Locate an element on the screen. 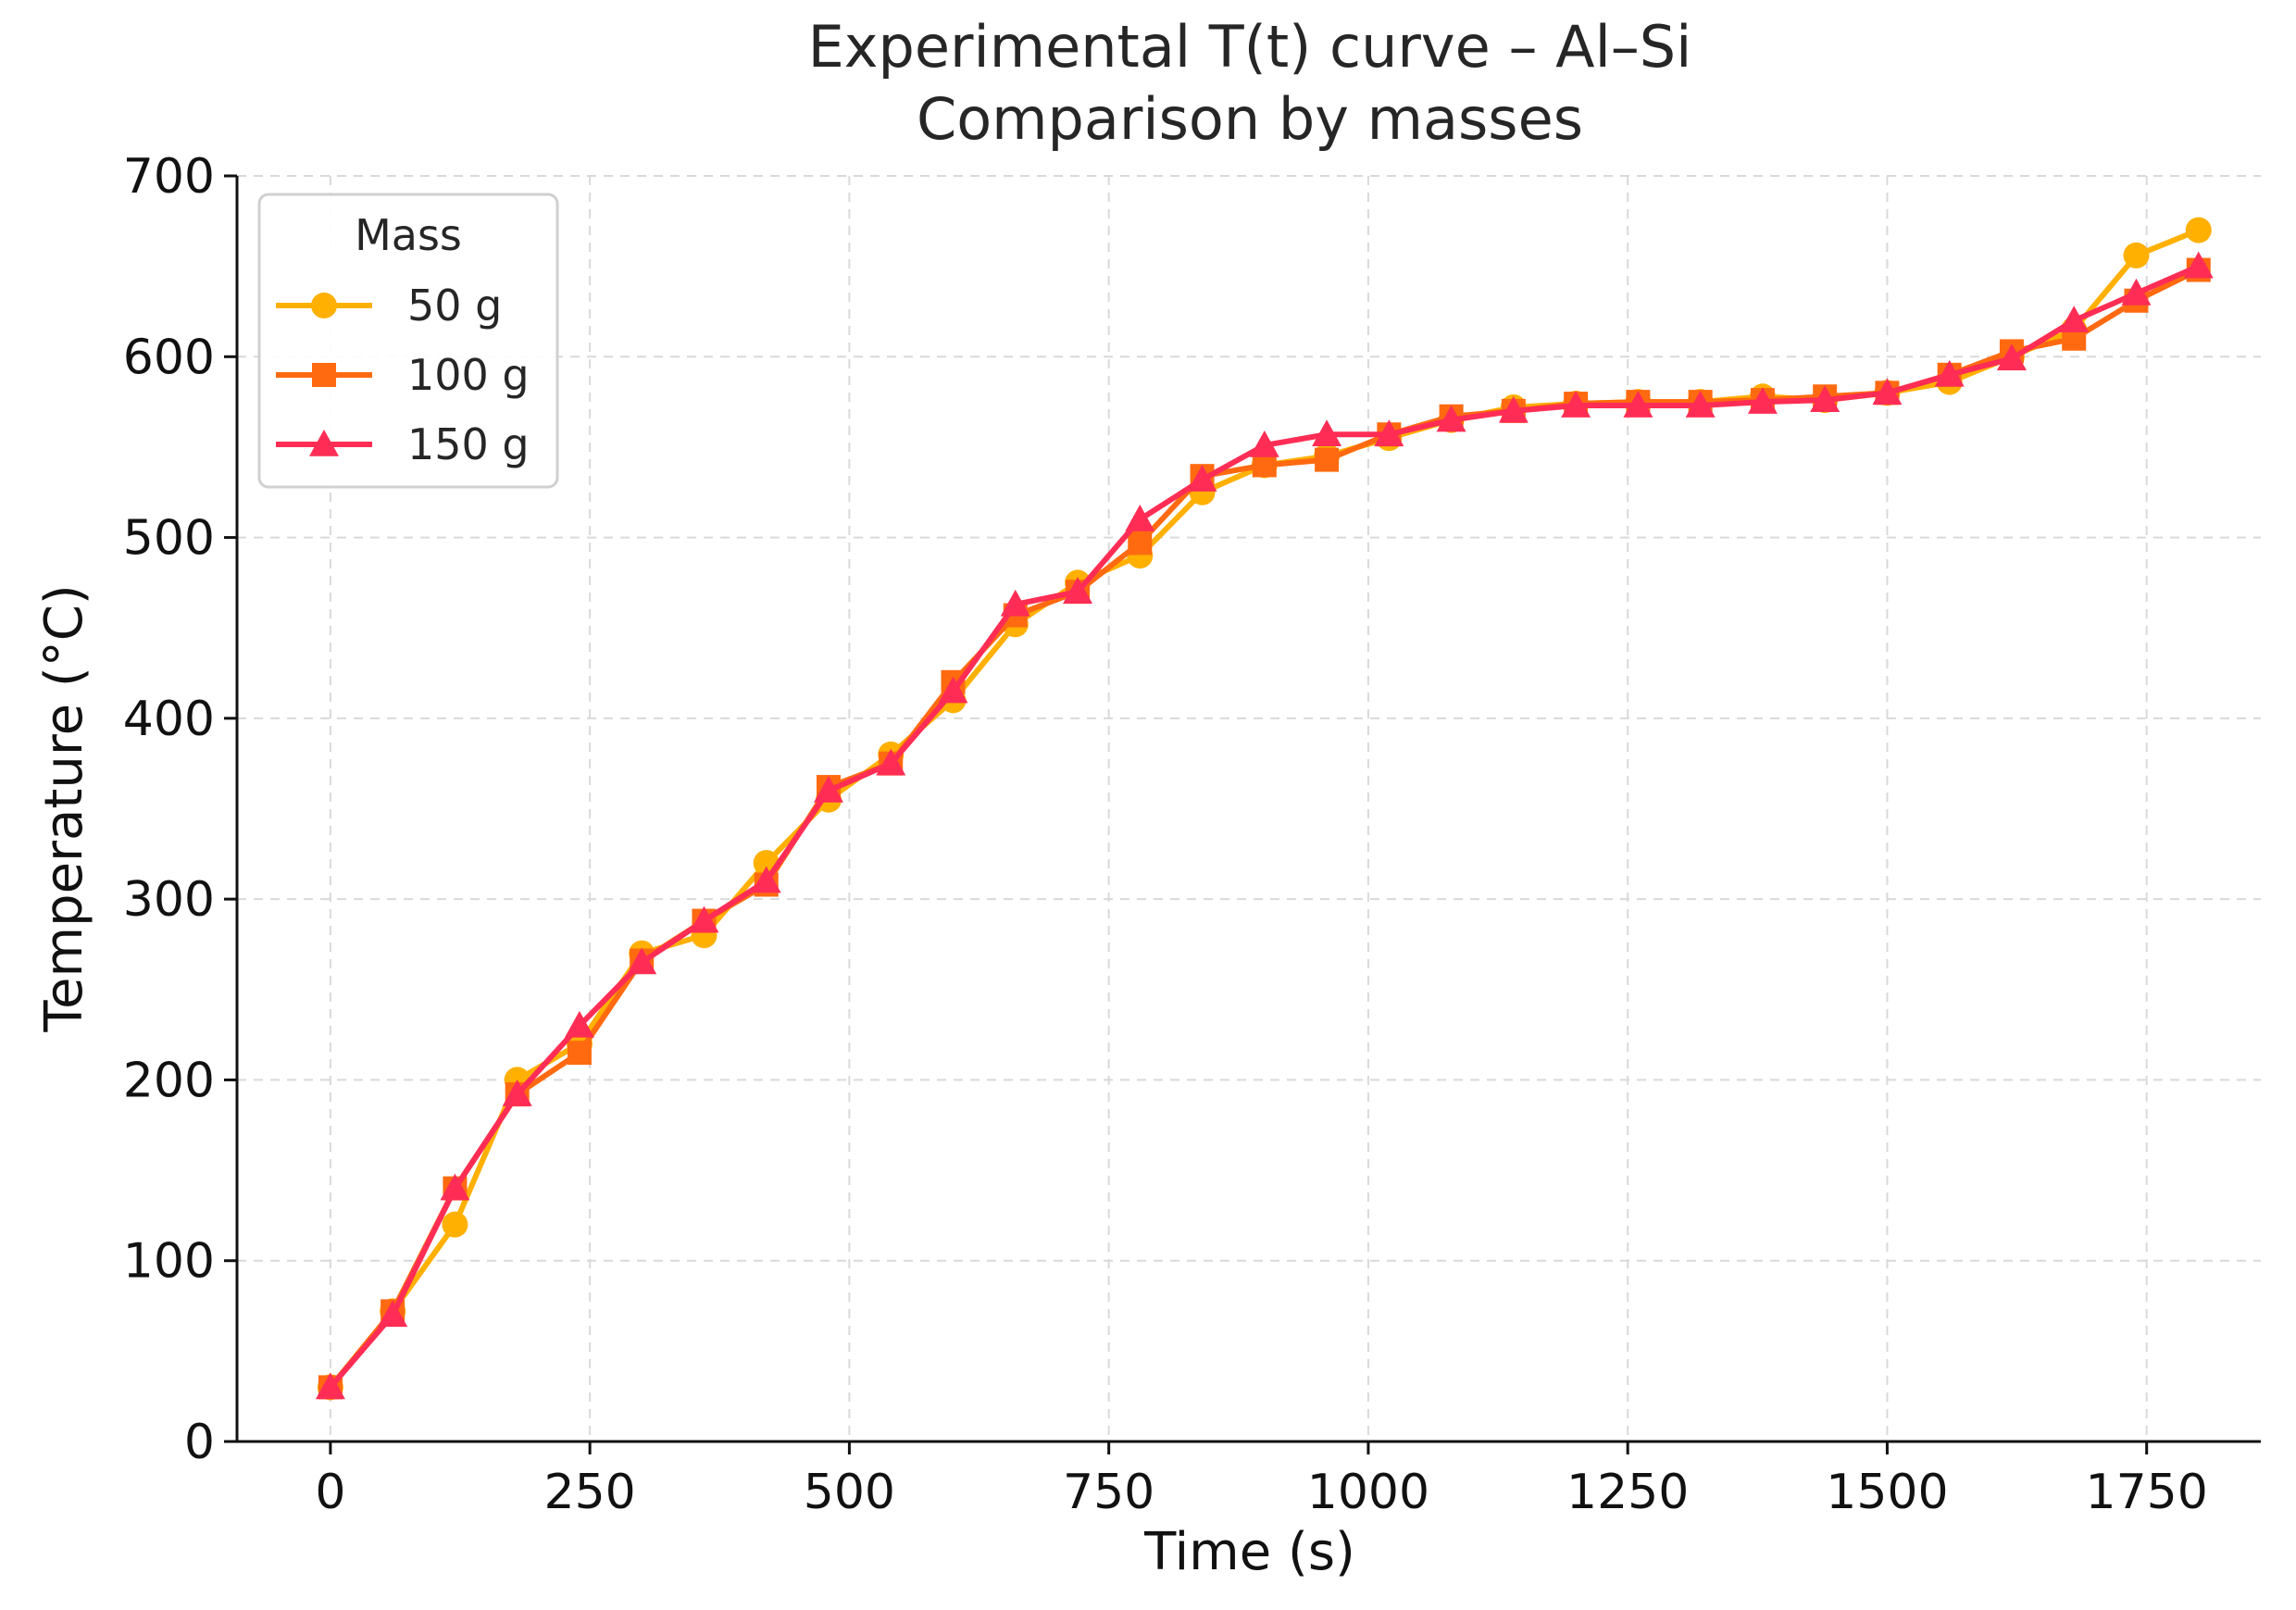 The width and height of the screenshot is (2296, 1610). x-tick-label: 1000 is located at coordinates (1368, 1492).